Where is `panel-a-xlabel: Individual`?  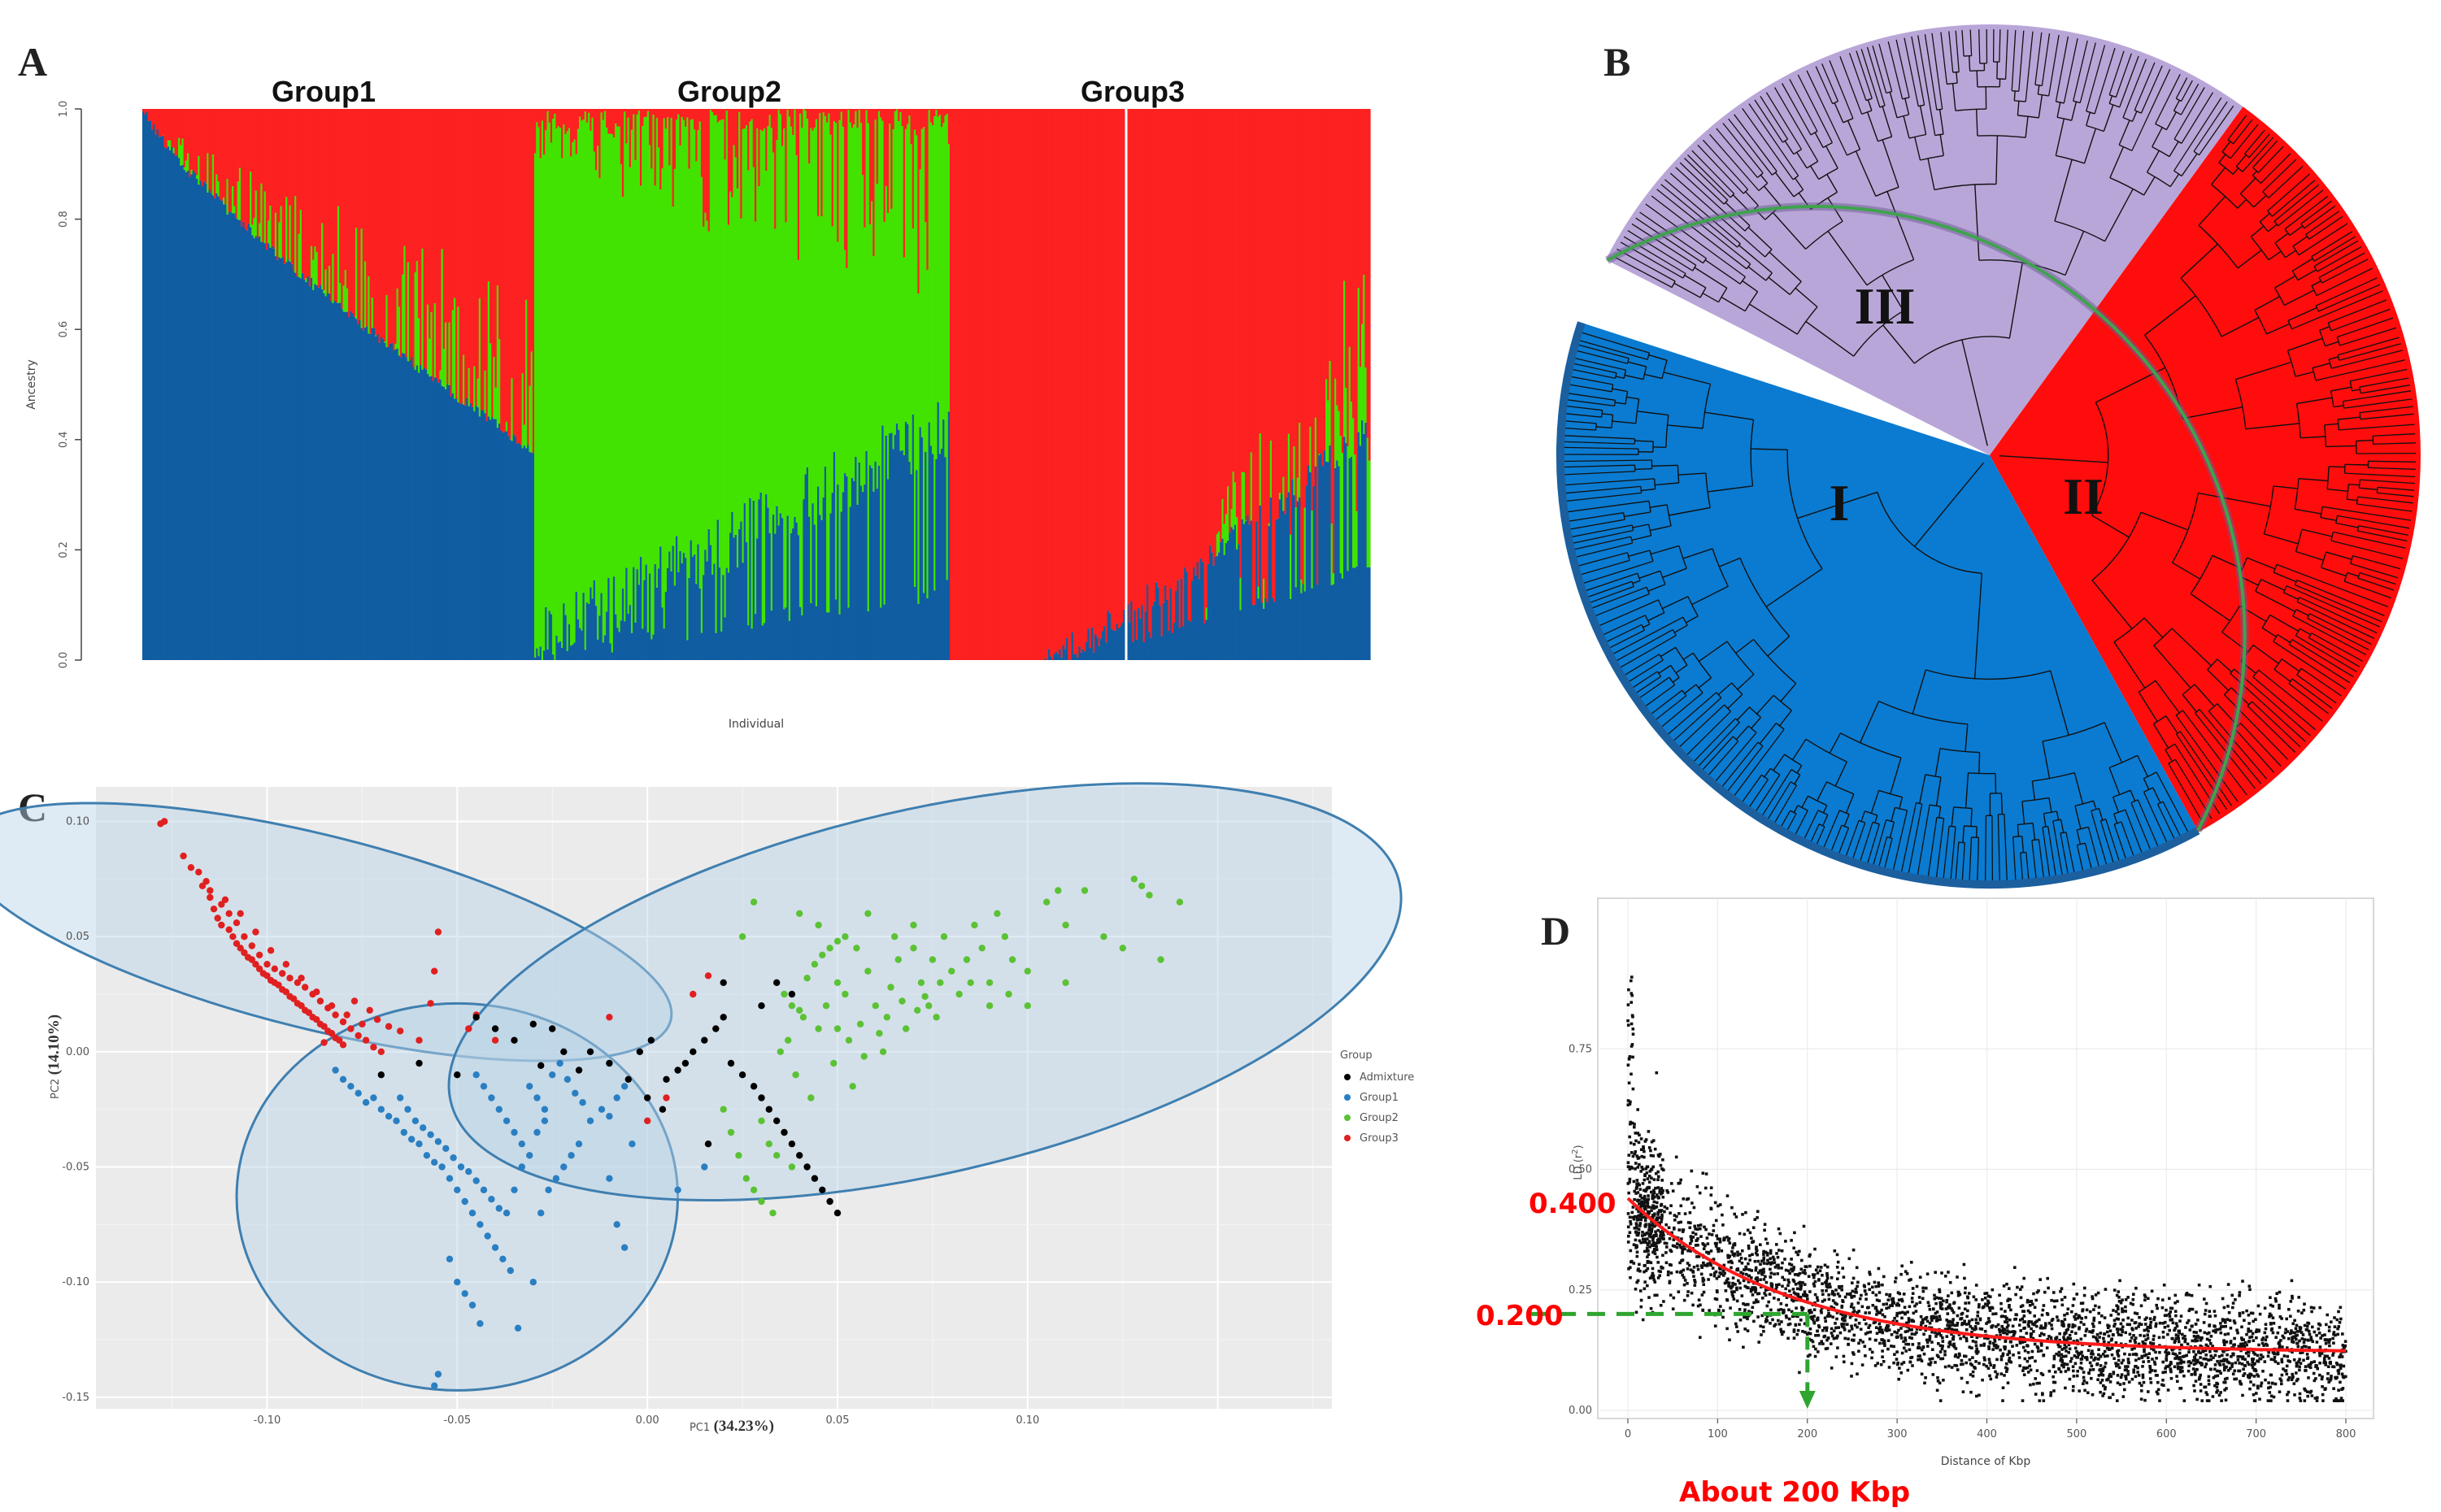
panel-a-xlabel: Individual is located at coordinates (757, 724).